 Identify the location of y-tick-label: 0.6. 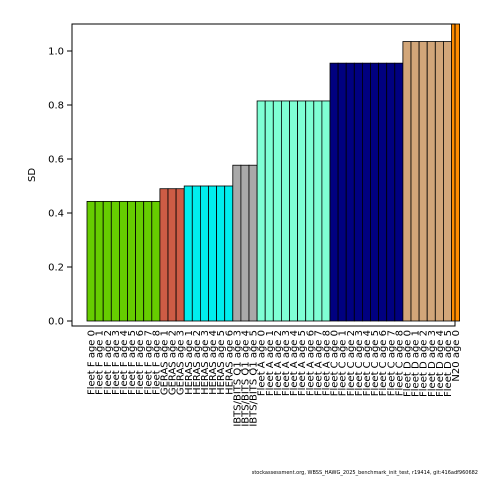
(56, 160).